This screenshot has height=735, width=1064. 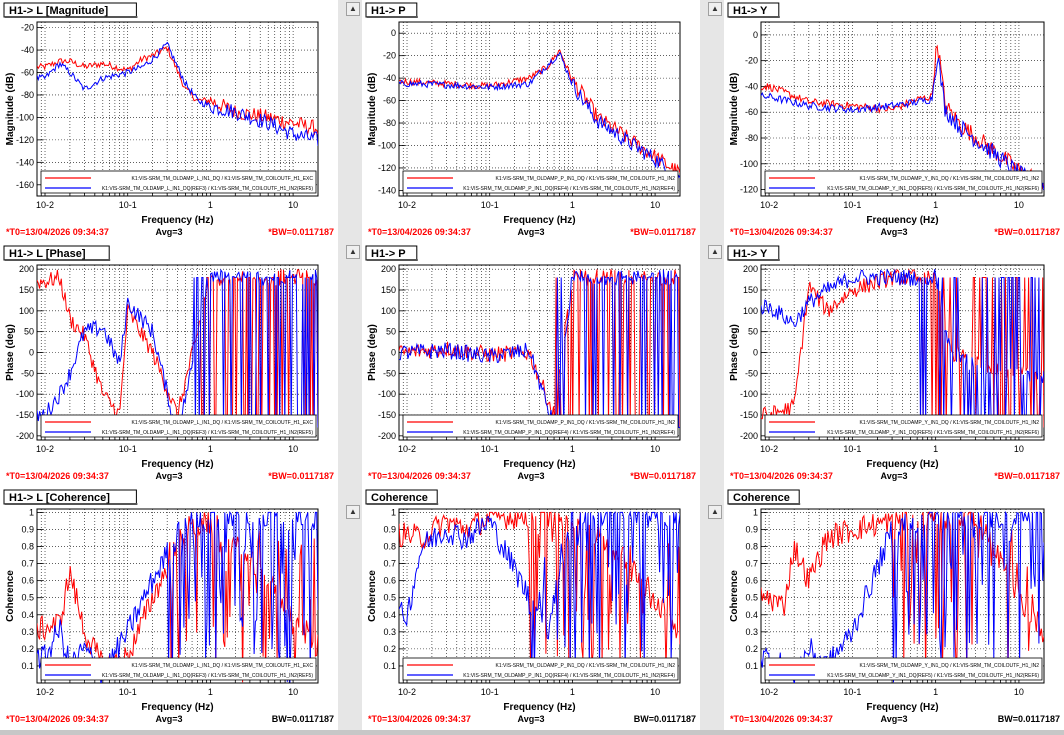 What do you see at coordinates (751, 547) in the screenshot?
I see `y-tick-label: 0.8` at bounding box center [751, 547].